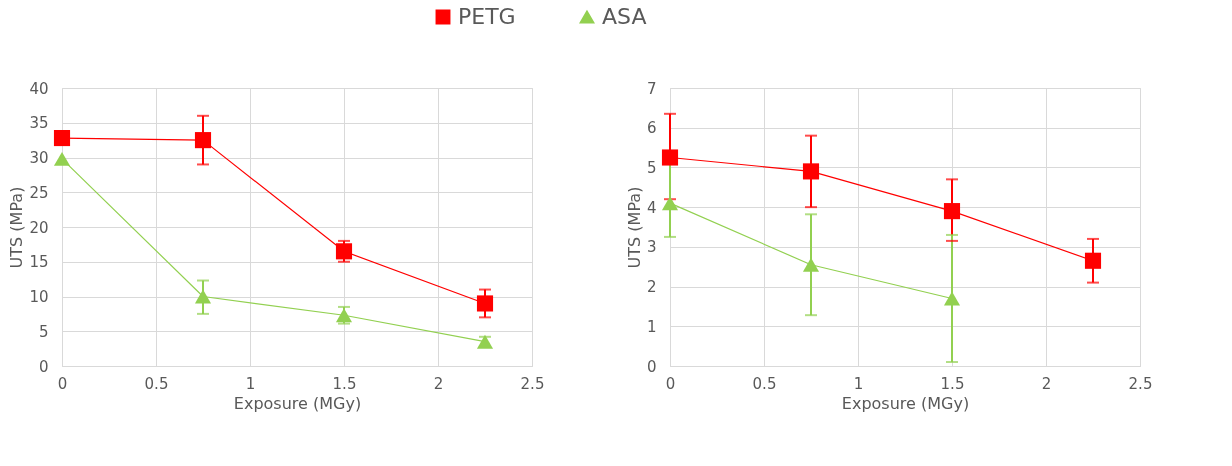 The height and width of the screenshot is (466, 1232). Describe the element at coordinates (651, 88) in the screenshot. I see `y-tick-label: 7` at that location.